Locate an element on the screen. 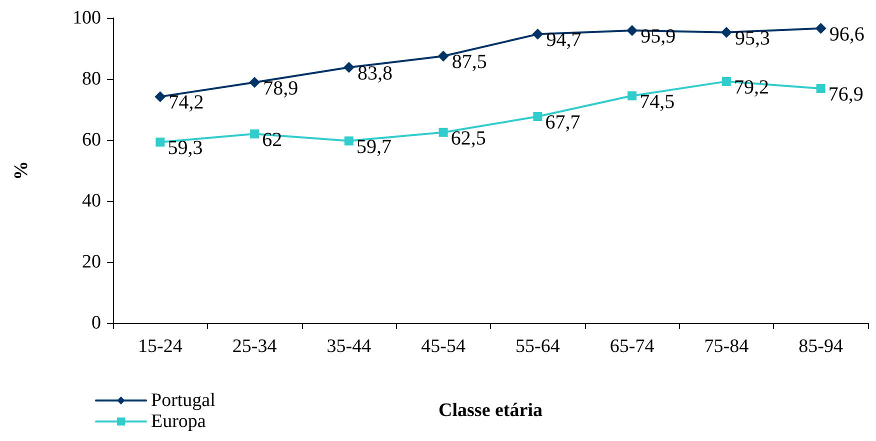 The image size is (876, 441). data-label: 59,7 is located at coordinates (374, 147).